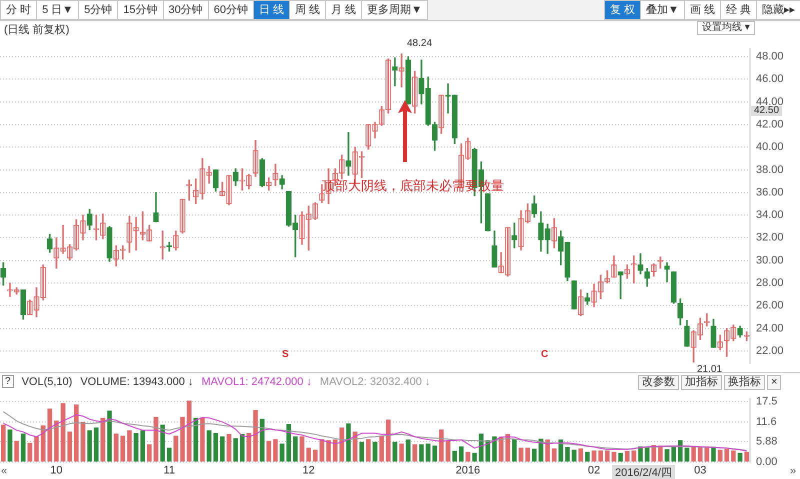 The width and height of the screenshot is (800, 479). Describe the element at coordinates (137, 382) in the screenshot. I see `series-label: VOLUME: 13943.000 ↓` at that location.